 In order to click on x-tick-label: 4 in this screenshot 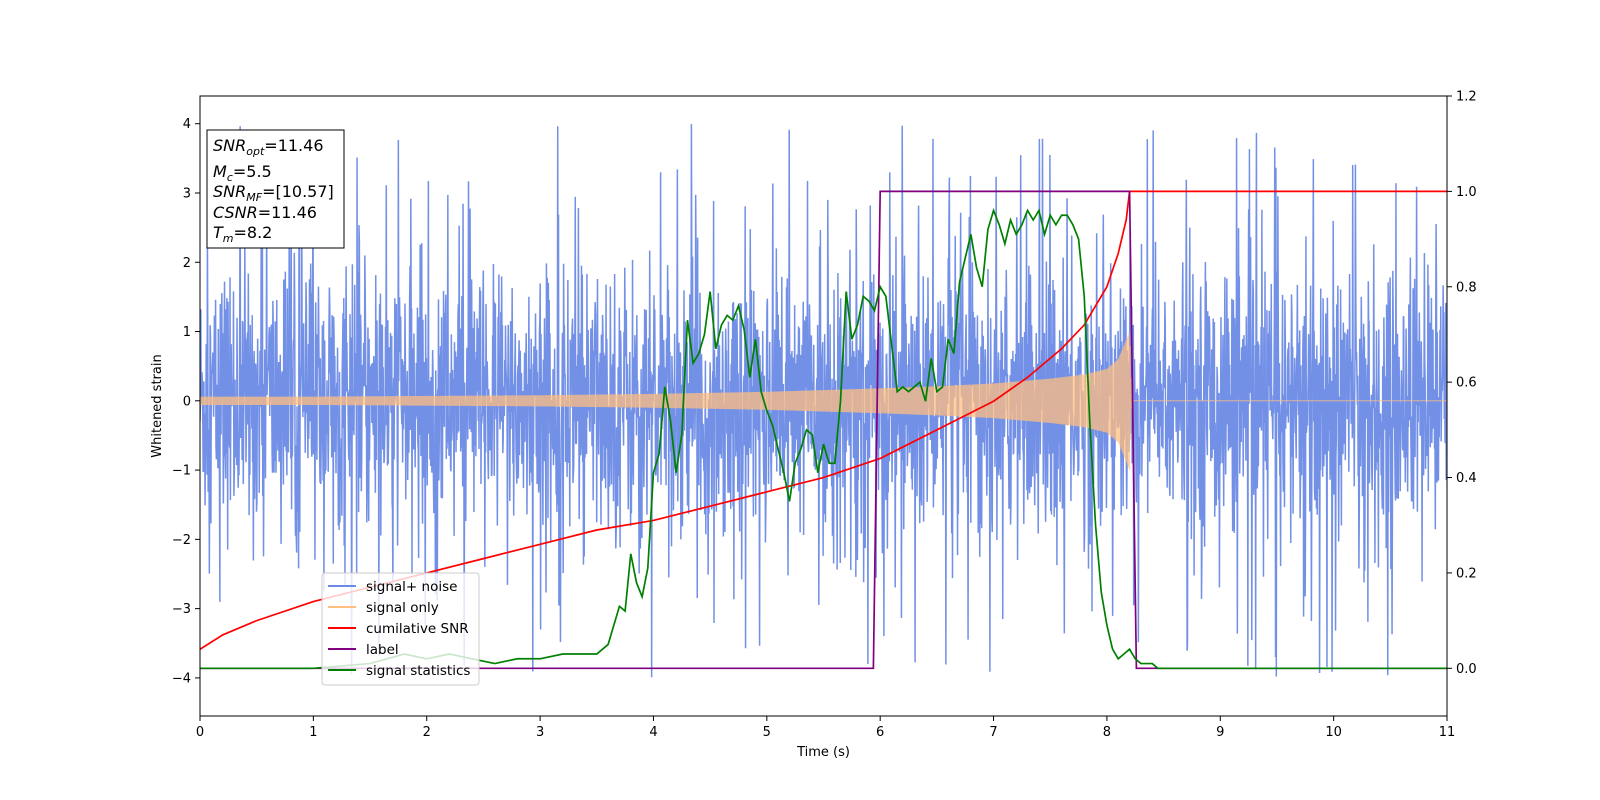, I will do `click(653, 732)`.